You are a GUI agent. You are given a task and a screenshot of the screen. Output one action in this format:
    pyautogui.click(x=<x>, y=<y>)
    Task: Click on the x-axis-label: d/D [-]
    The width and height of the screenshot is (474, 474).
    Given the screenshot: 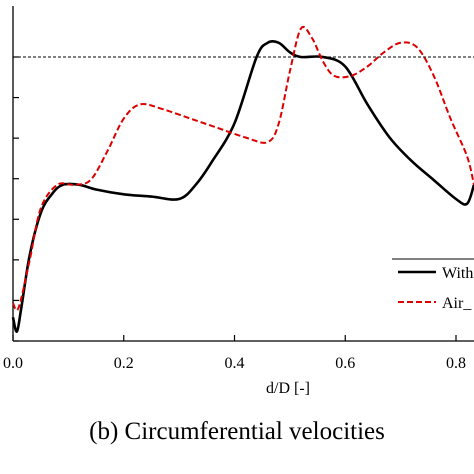 What is the action you would take?
    pyautogui.click(x=288, y=388)
    